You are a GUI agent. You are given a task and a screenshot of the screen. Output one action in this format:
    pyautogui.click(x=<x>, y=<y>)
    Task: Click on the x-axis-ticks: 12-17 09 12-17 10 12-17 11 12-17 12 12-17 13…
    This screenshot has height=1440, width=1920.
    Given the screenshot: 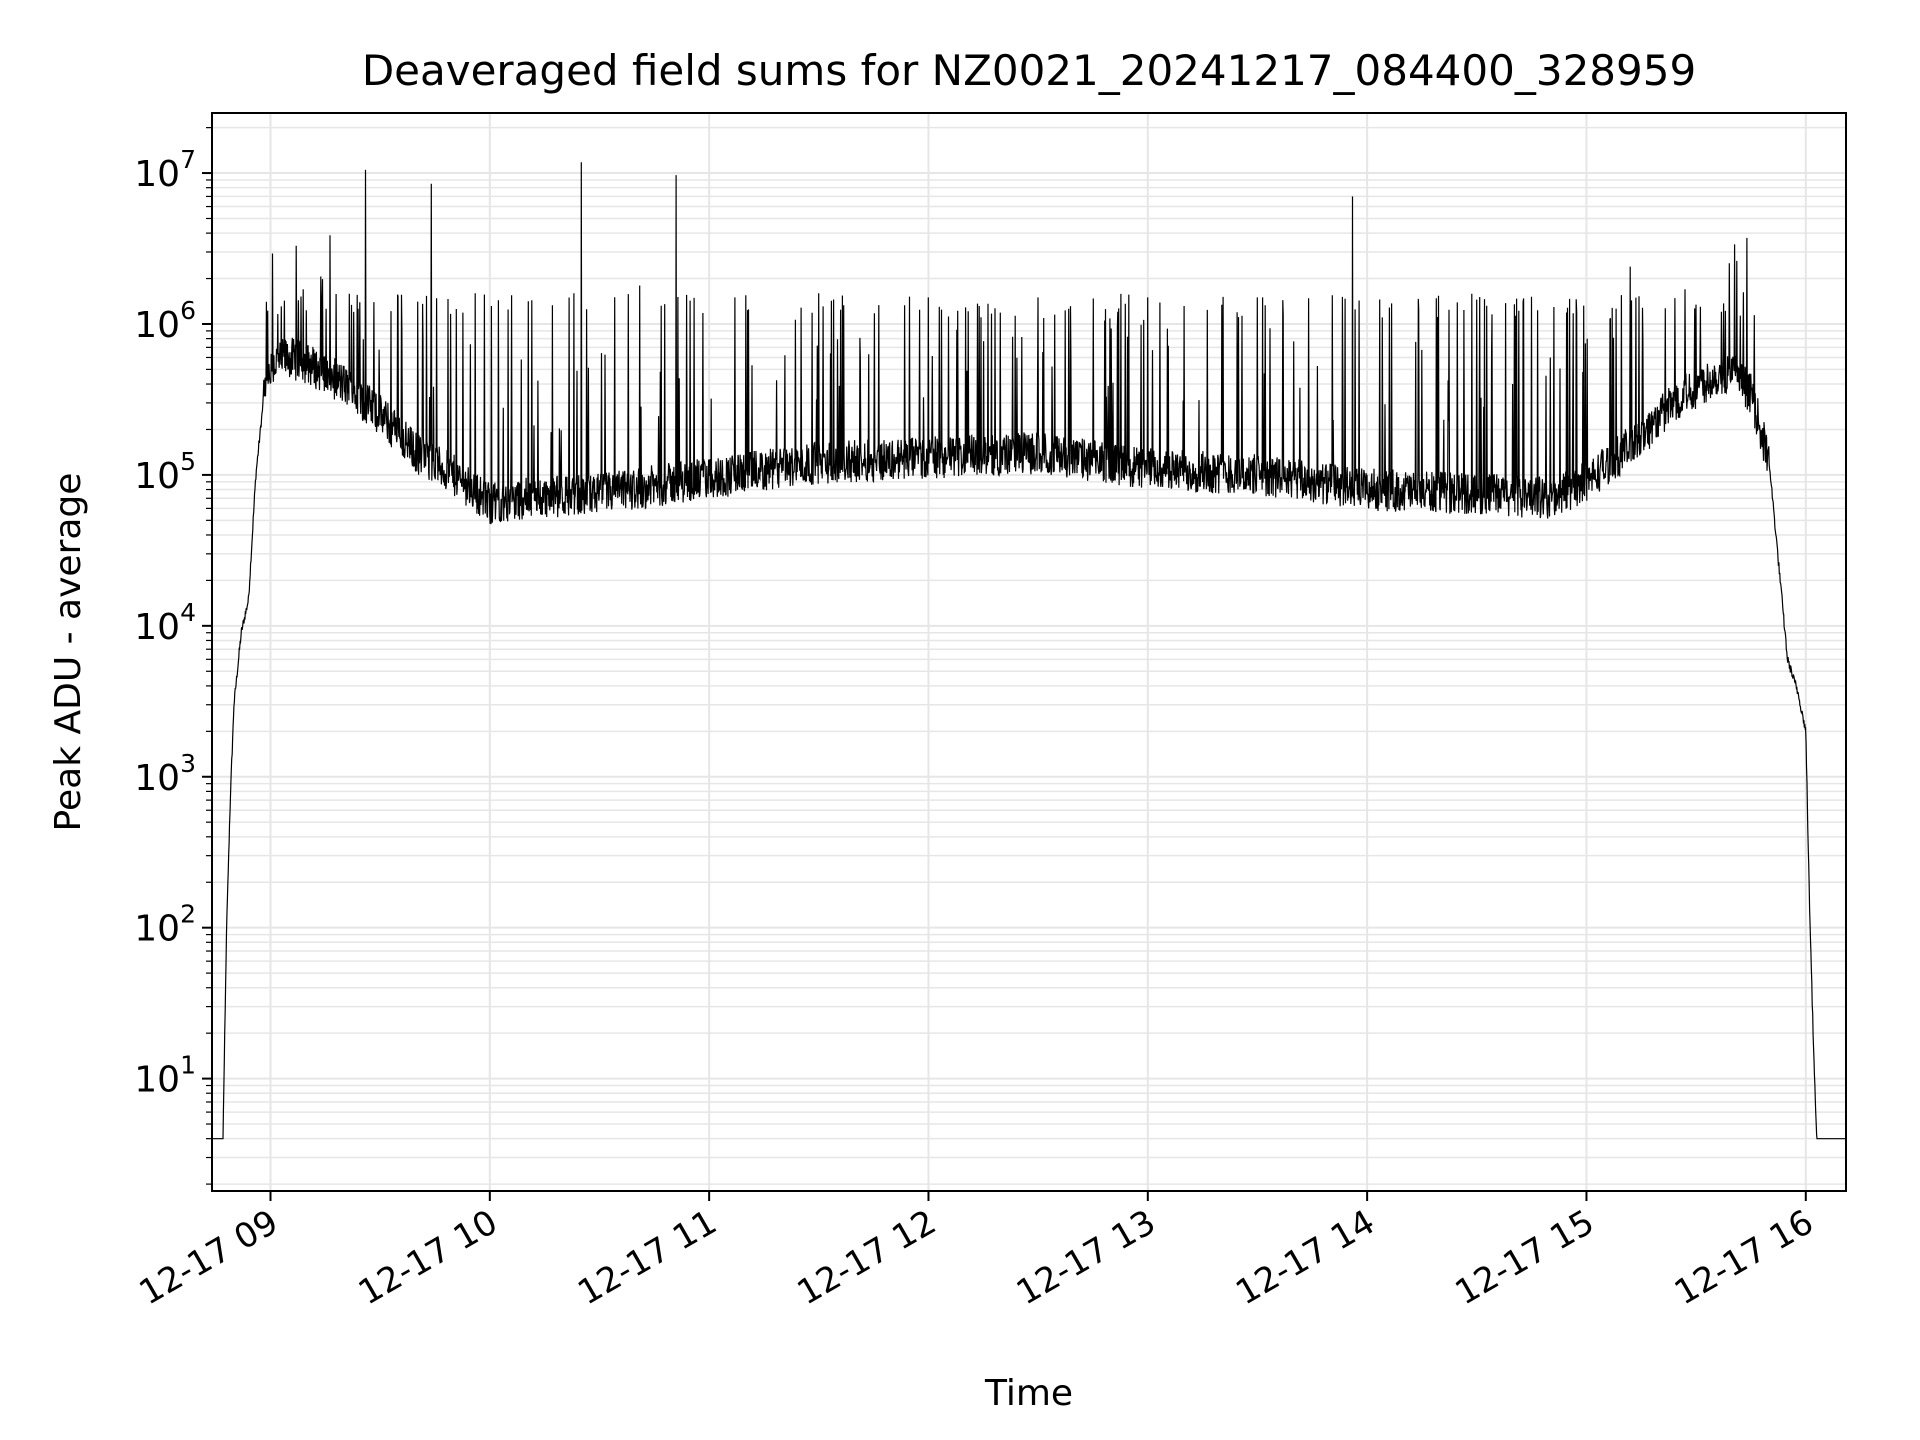 What is the action you would take?
    pyautogui.click(x=976, y=1252)
    